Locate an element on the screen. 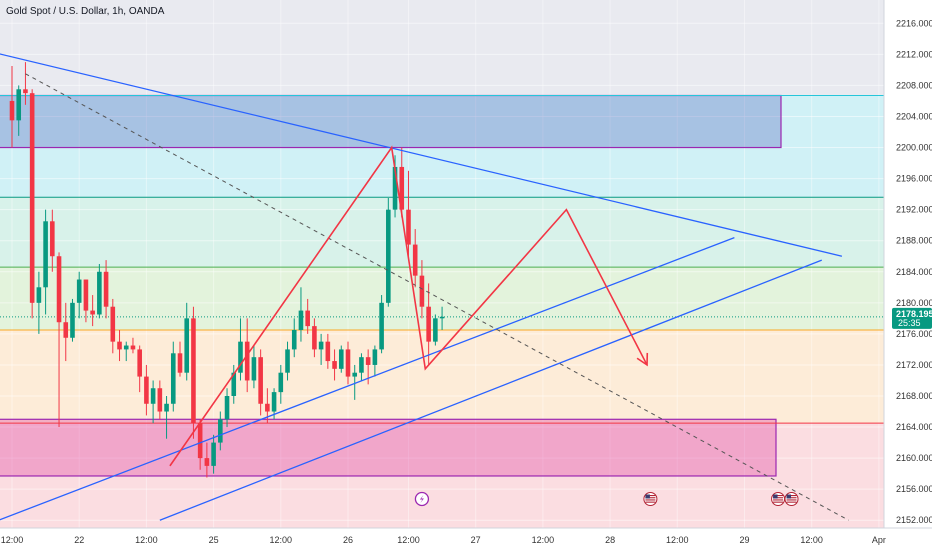 The width and height of the screenshot is (932, 550). supply-zone is located at coordinates (391, 121).